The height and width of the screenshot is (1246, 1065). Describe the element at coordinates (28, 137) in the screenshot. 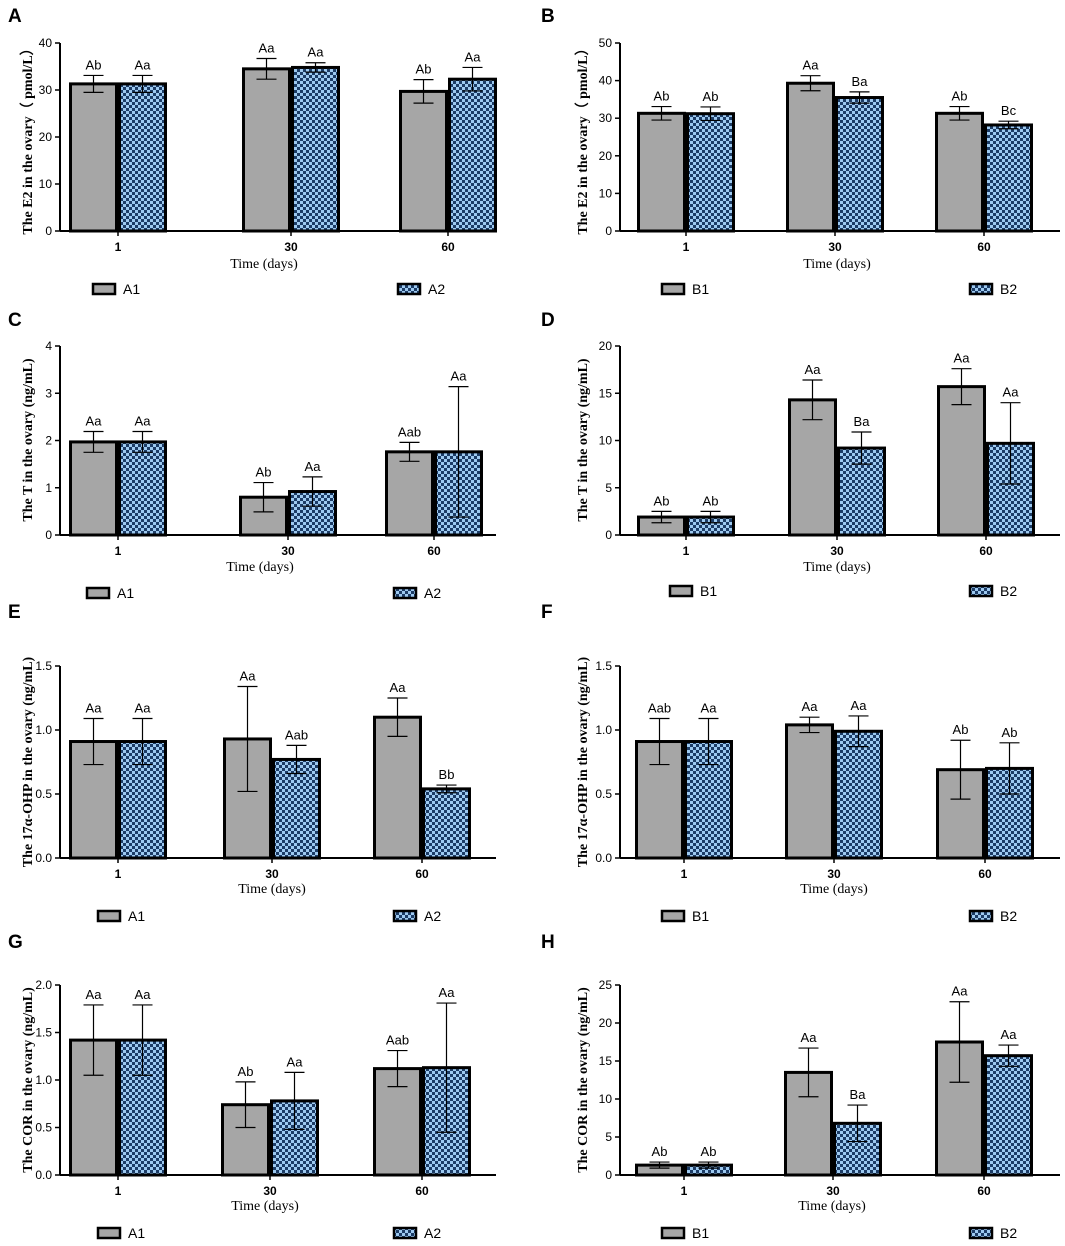

I see `y-axis-title: The E2 in the ovary（ pmol/L）` at that location.